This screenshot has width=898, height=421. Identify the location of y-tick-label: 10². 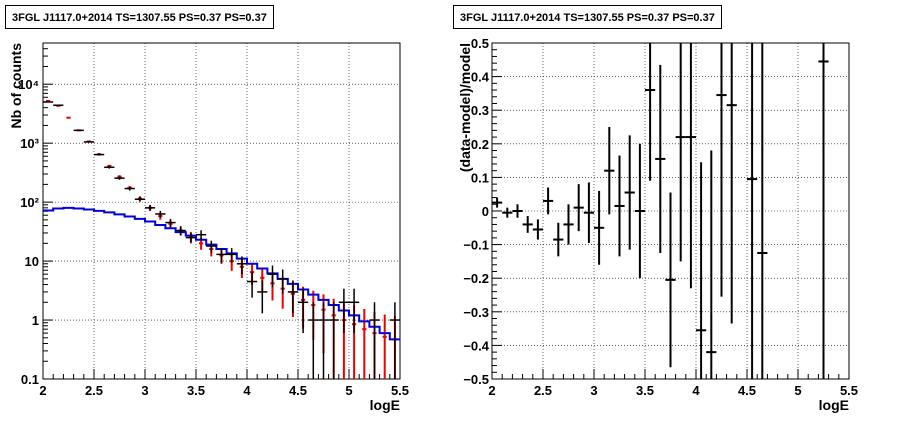
(29, 202).